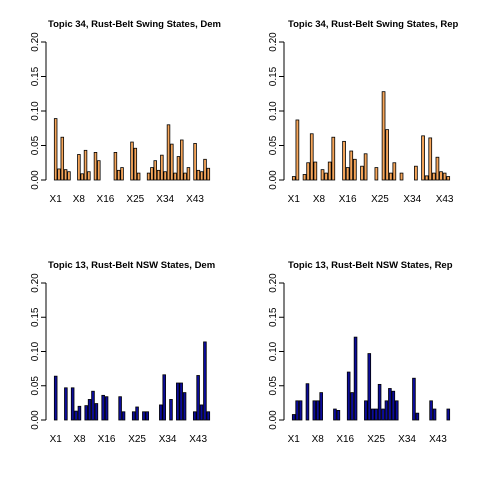 This screenshot has width=480, height=480. Describe the element at coordinates (134, 24) in the screenshot. I see `chart-title: Topic 34, Rust-Belt Swing States, Dem` at that location.